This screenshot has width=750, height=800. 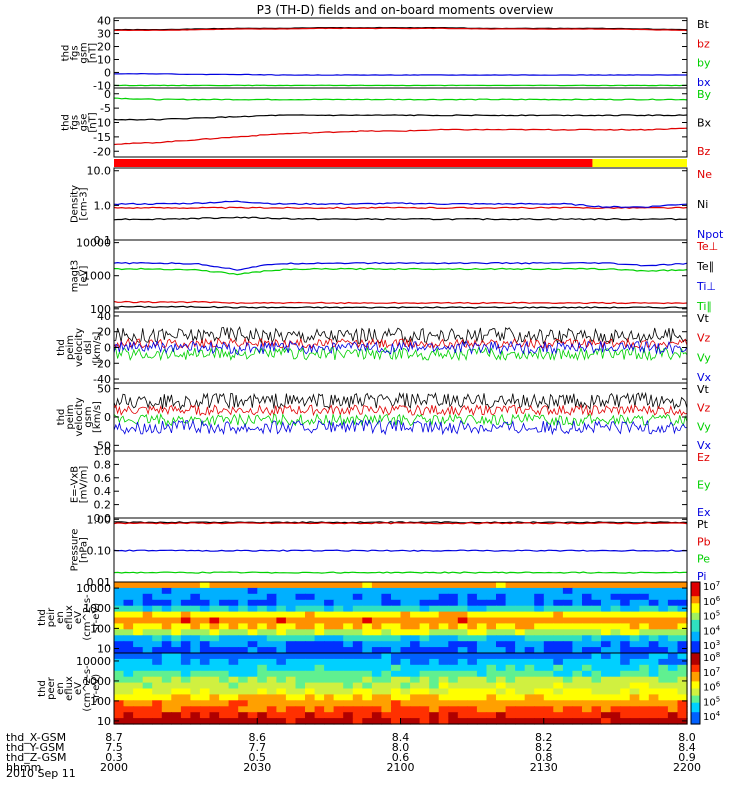 I want to click on y-tick-label: 0.01, so click(x=99, y=582).